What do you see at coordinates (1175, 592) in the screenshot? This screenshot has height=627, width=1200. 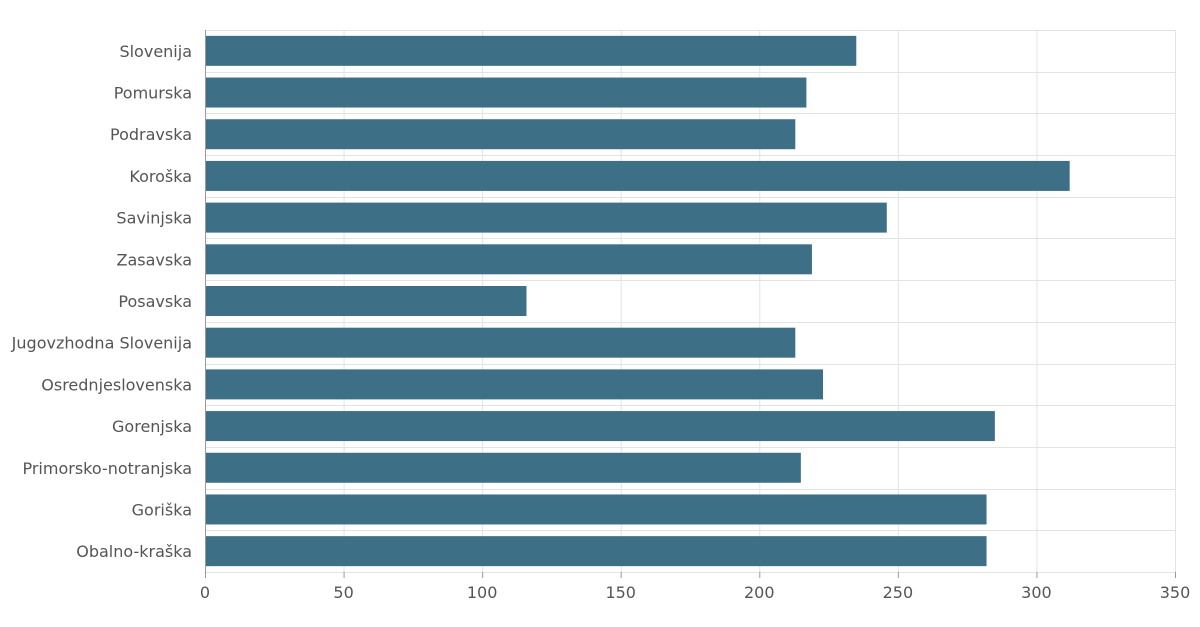 I see `x-tick-label: 350` at bounding box center [1175, 592].